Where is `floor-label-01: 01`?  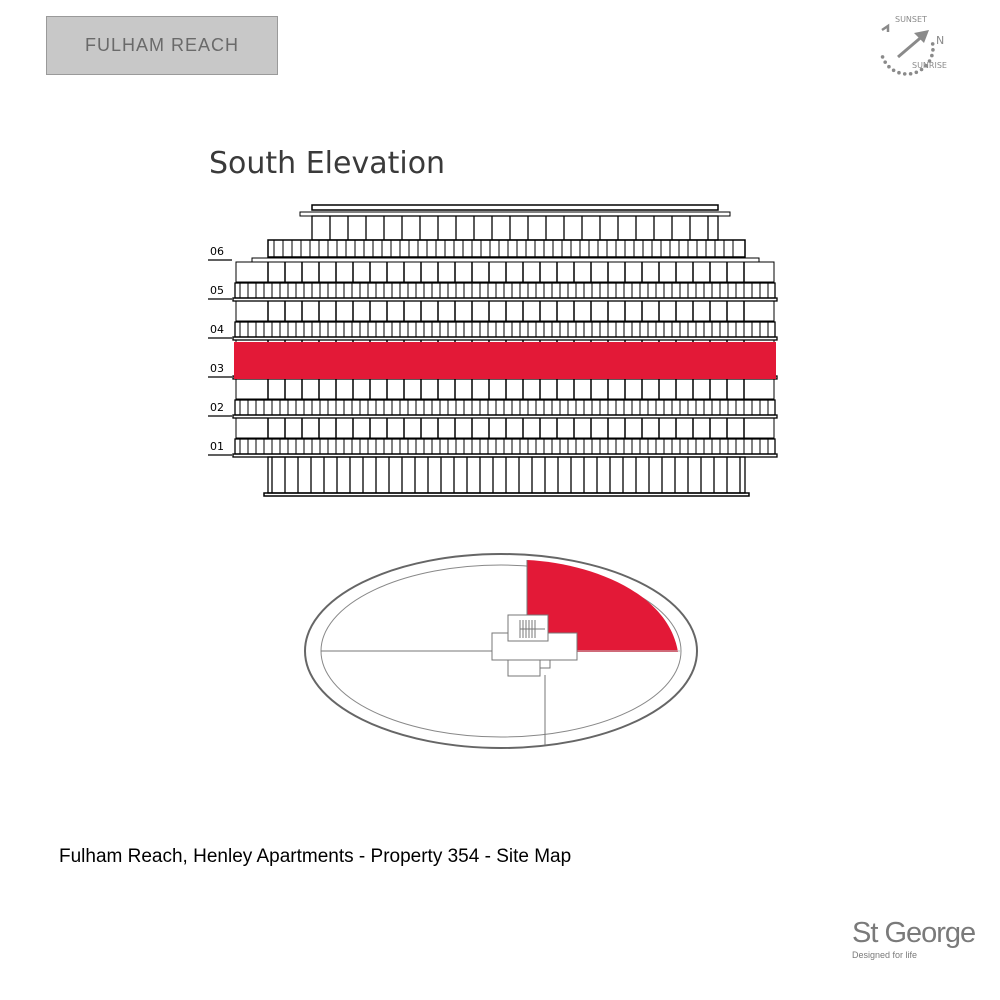 floor-label-01: 01 is located at coordinates (217, 446).